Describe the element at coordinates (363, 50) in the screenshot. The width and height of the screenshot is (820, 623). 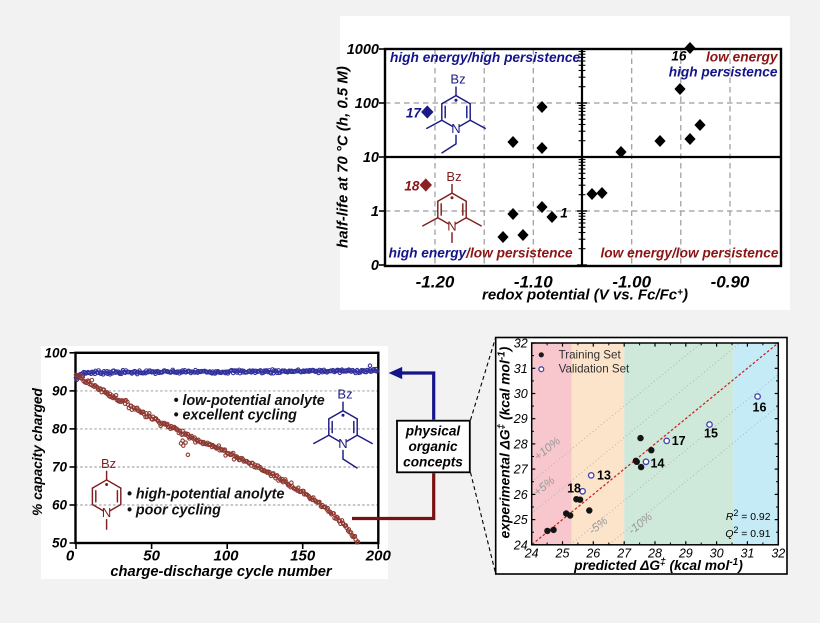
I see `svg-text: 1000` at that location.